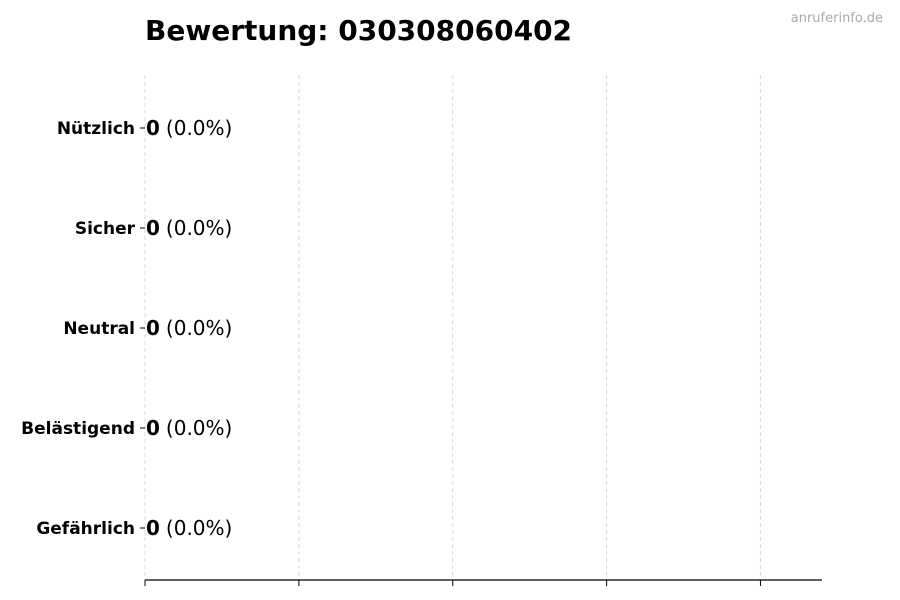 Image resolution: width=900 pixels, height=600 pixels. What do you see at coordinates (105, 229) in the screenshot?
I see `y-tick-label: Sicher` at bounding box center [105, 229].